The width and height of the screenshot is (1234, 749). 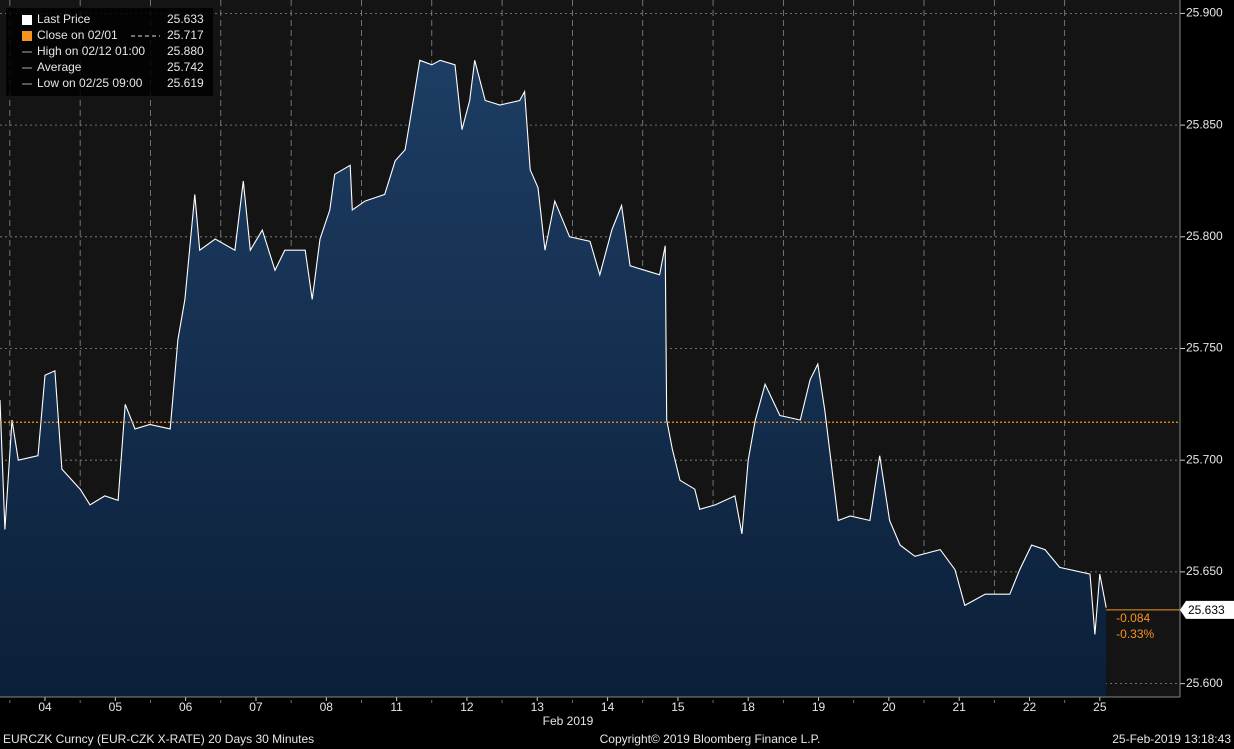 I want to click on legend-value: 25.742, so click(x=185, y=67).